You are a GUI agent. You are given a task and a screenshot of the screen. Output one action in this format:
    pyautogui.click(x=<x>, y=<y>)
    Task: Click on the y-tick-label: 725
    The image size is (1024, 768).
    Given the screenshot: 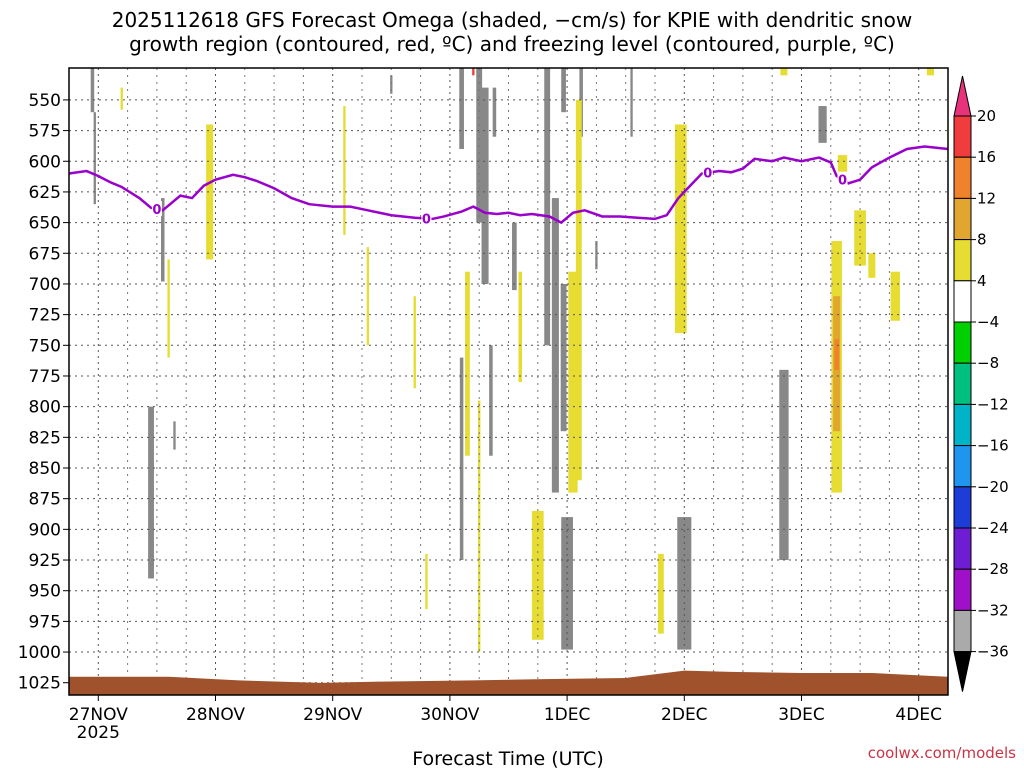 What is the action you would take?
    pyautogui.click(x=45, y=316)
    